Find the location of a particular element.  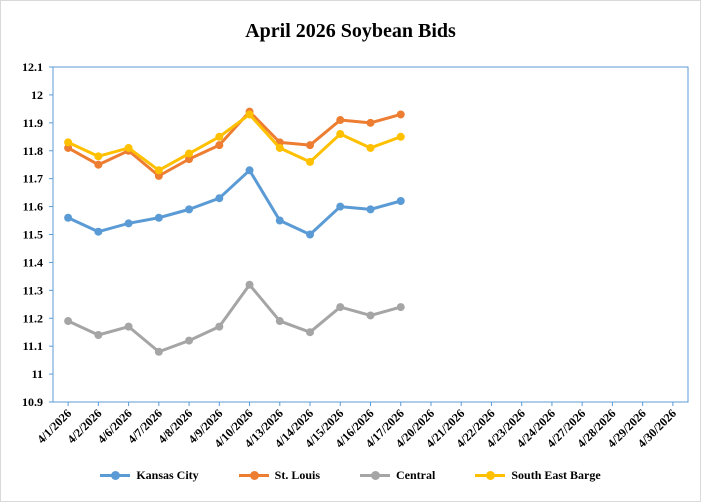

legend-item-south-east-barge: South East Barge is located at coordinates (538, 475).